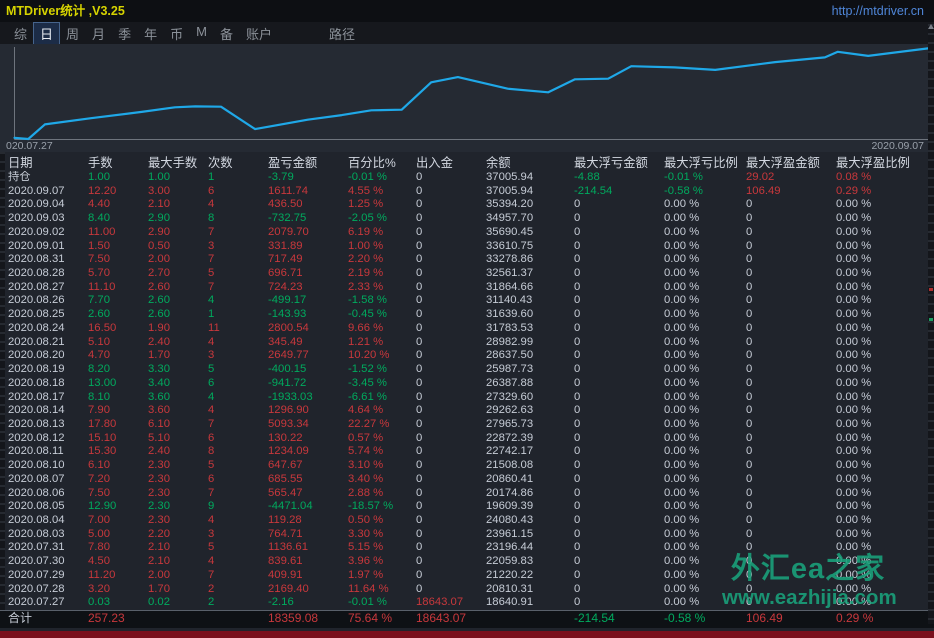 This screenshot has width=934, height=638. Describe the element at coordinates (498, 163) in the screenshot. I see `column-header-balance: 余额` at that location.